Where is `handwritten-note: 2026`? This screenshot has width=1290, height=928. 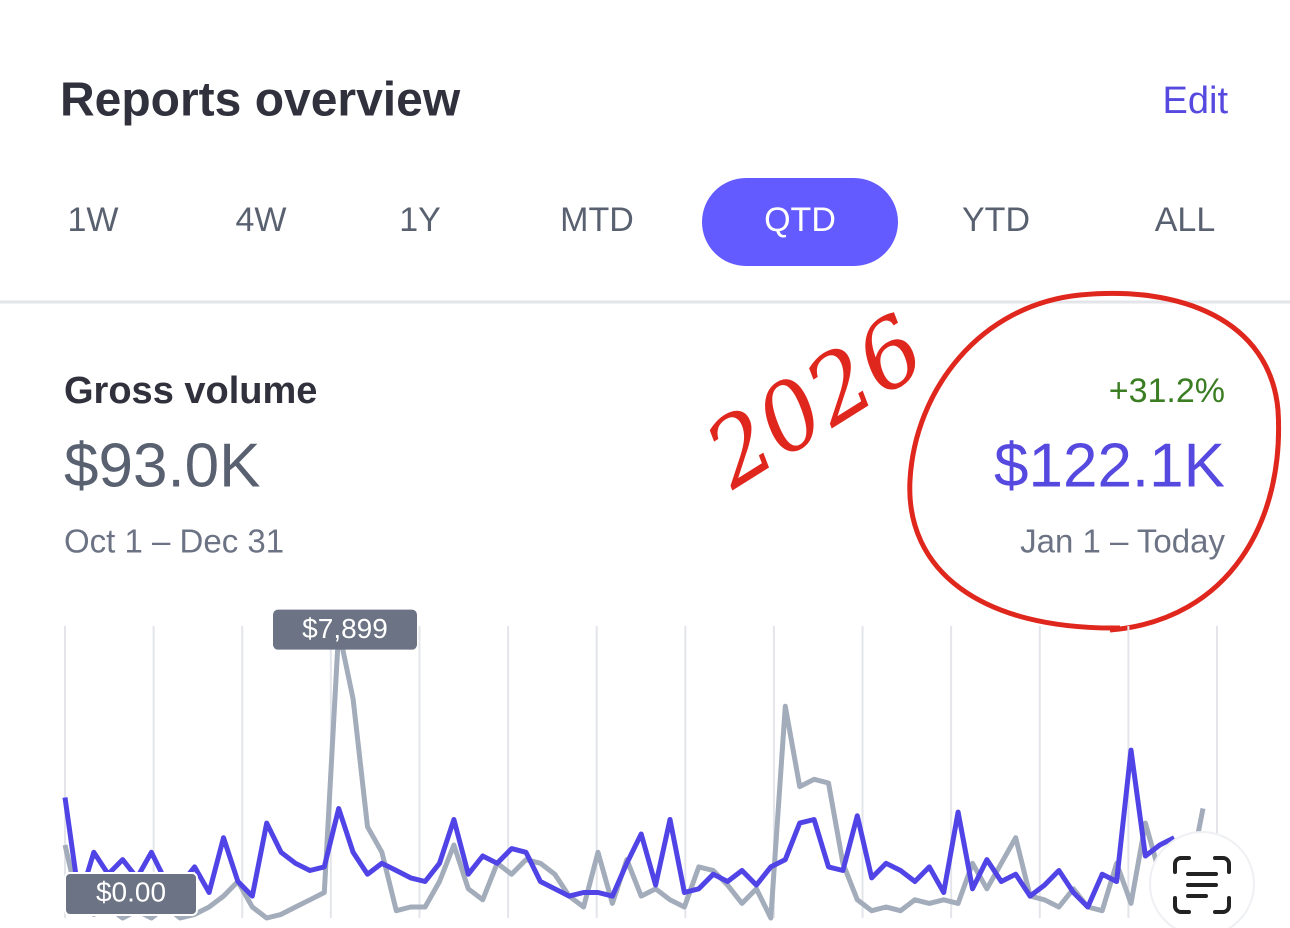
handwritten-note: 2026 is located at coordinates (815, 401).